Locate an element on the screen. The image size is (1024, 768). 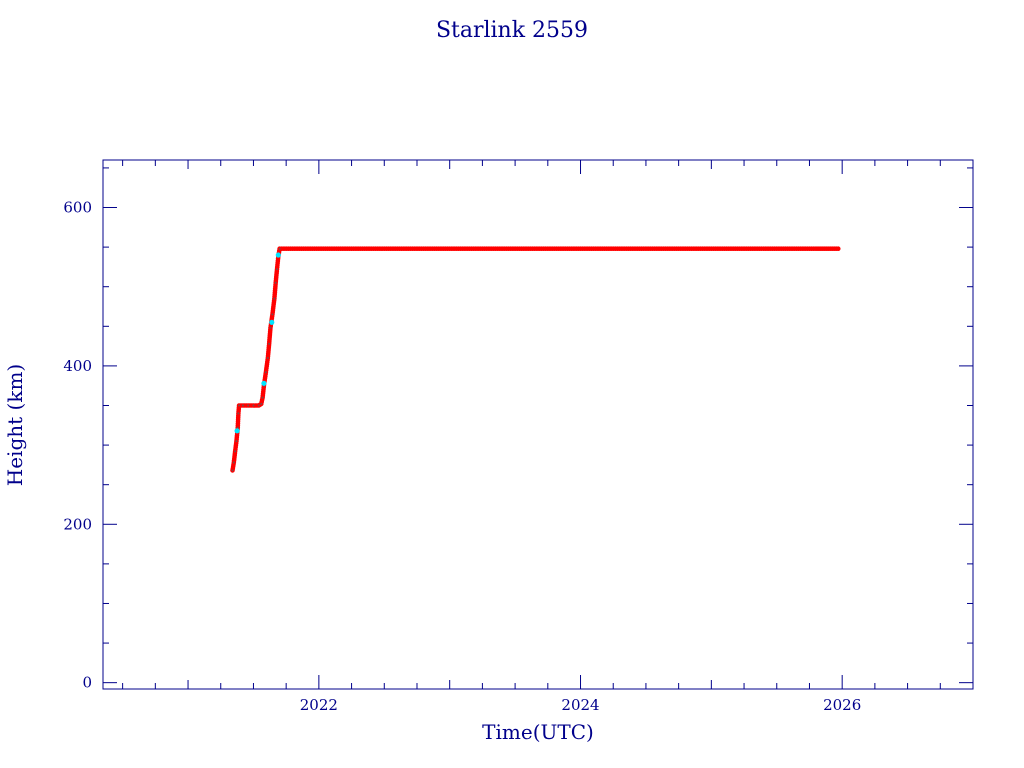
x-tick-label: 2024 is located at coordinates (580, 705).